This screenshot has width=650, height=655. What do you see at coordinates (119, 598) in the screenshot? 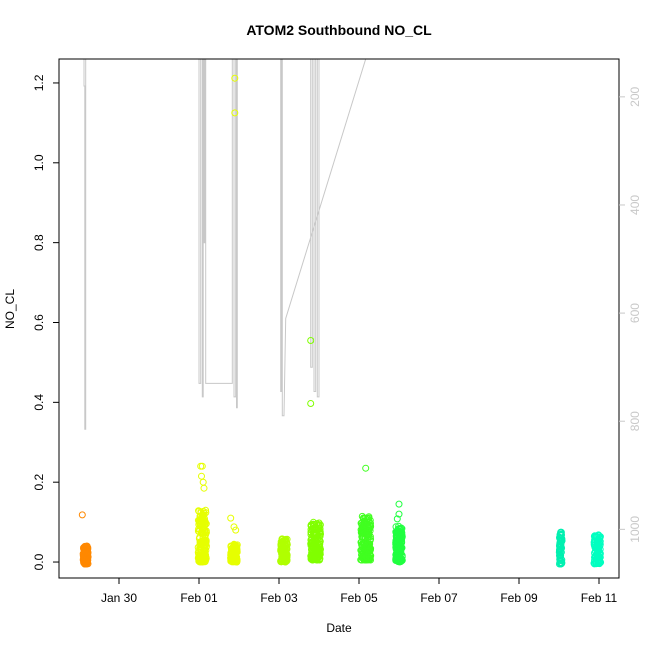
I see `x-tick-label: Jan 30` at bounding box center [119, 598].